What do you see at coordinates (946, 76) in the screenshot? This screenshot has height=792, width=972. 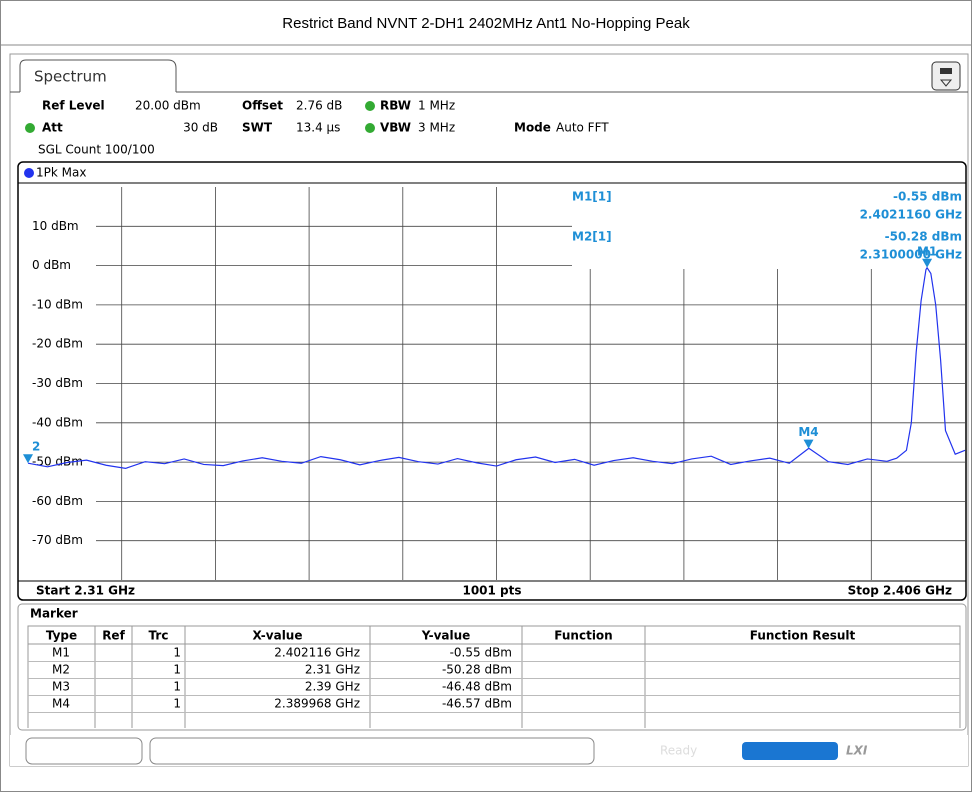 I see `menu-button` at bounding box center [946, 76].